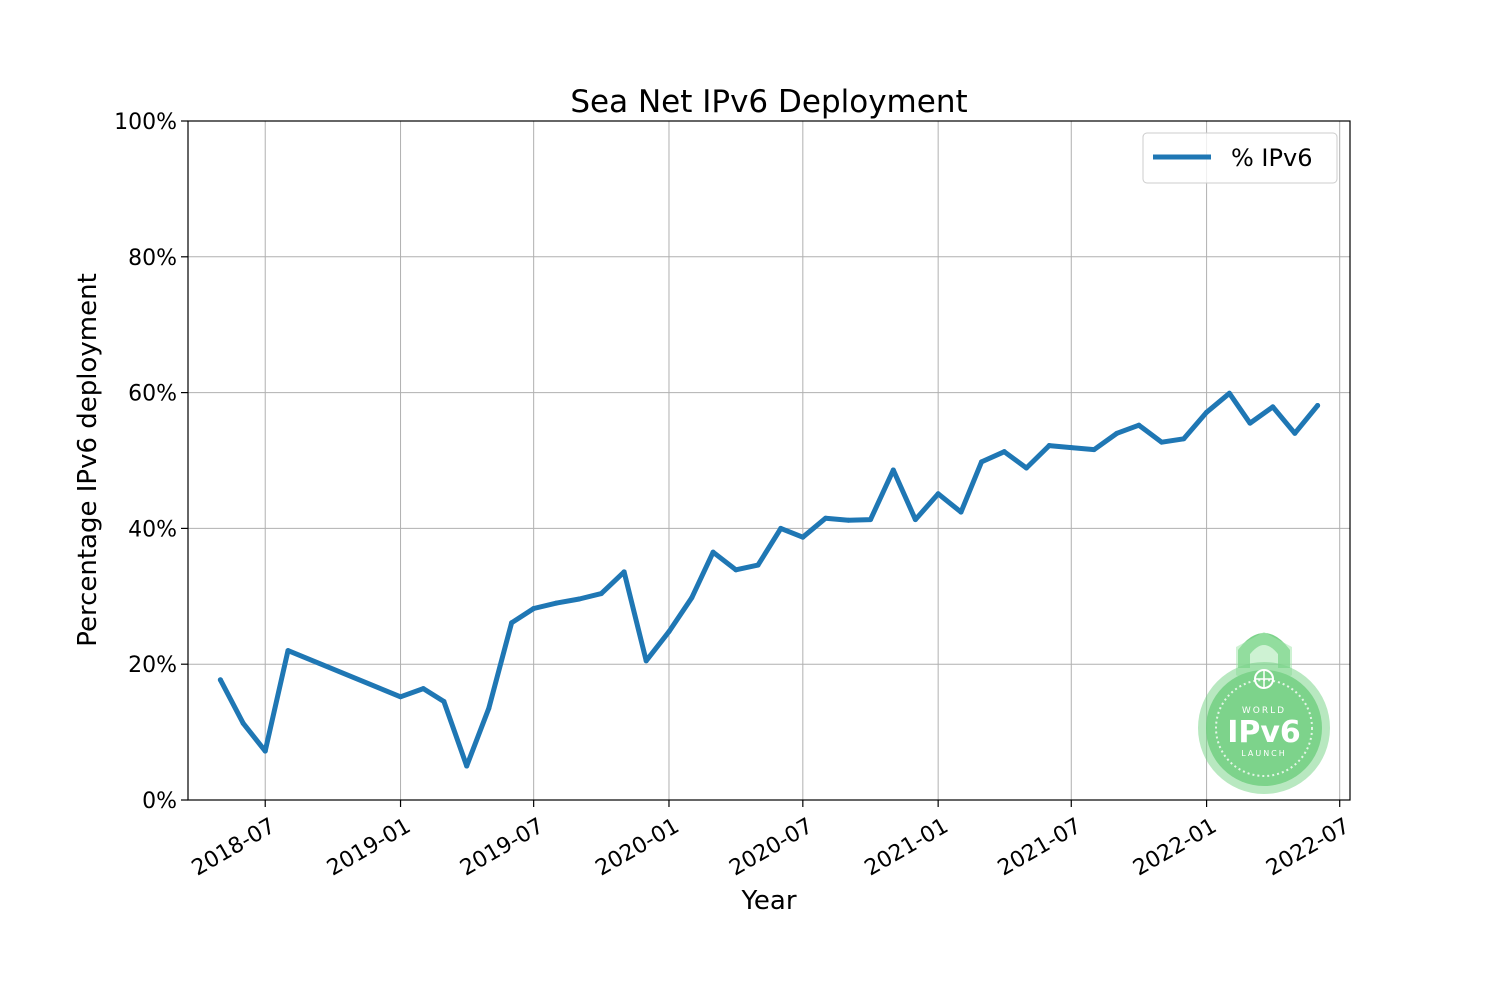 The width and height of the screenshot is (1500, 1000). What do you see at coordinates (145, 122) in the screenshot?
I see `y-tick-label: 100%` at bounding box center [145, 122].